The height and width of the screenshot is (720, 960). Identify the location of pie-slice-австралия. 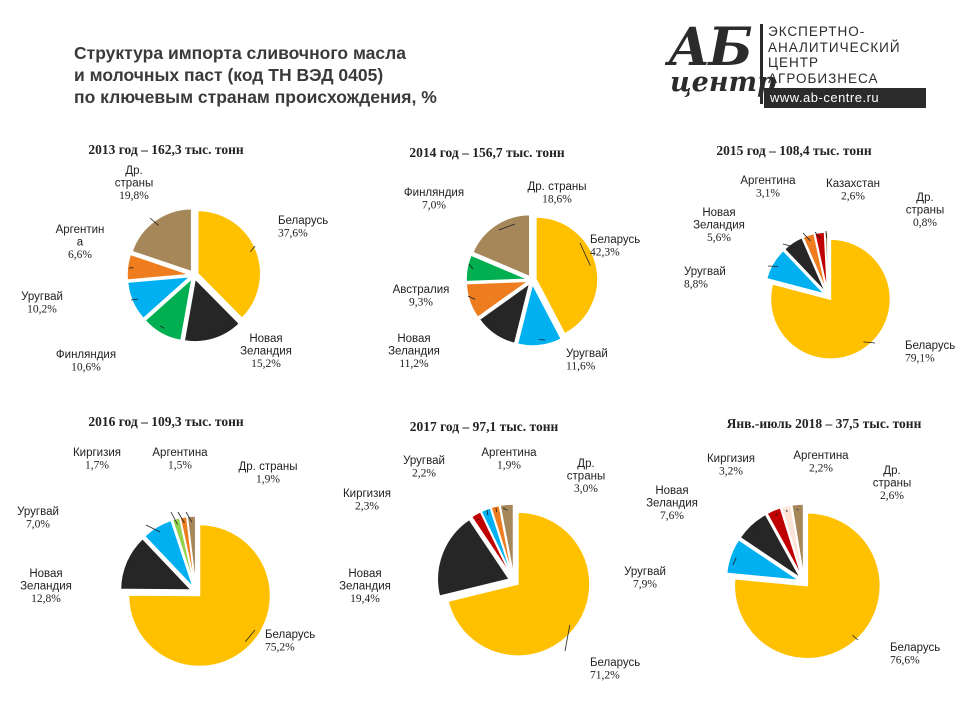
(498, 299).